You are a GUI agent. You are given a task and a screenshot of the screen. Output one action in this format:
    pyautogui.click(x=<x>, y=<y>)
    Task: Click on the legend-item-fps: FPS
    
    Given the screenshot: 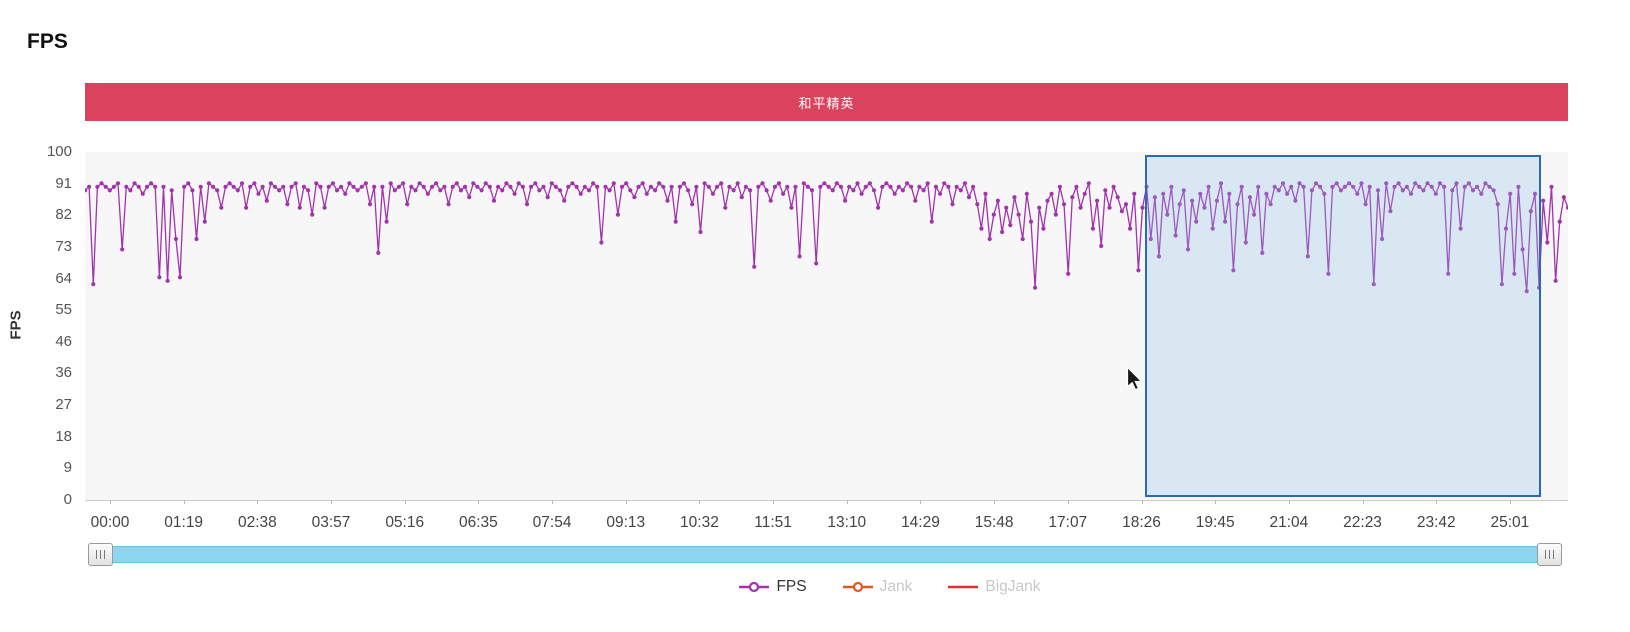 What is the action you would take?
    pyautogui.click(x=773, y=587)
    